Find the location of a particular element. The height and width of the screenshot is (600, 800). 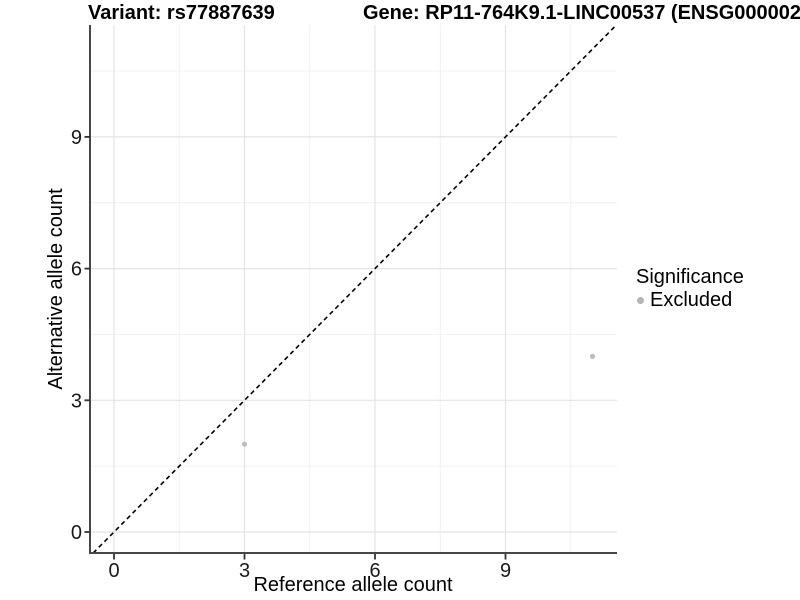

legend-item-excluded: Excluded is located at coordinates (690, 300).